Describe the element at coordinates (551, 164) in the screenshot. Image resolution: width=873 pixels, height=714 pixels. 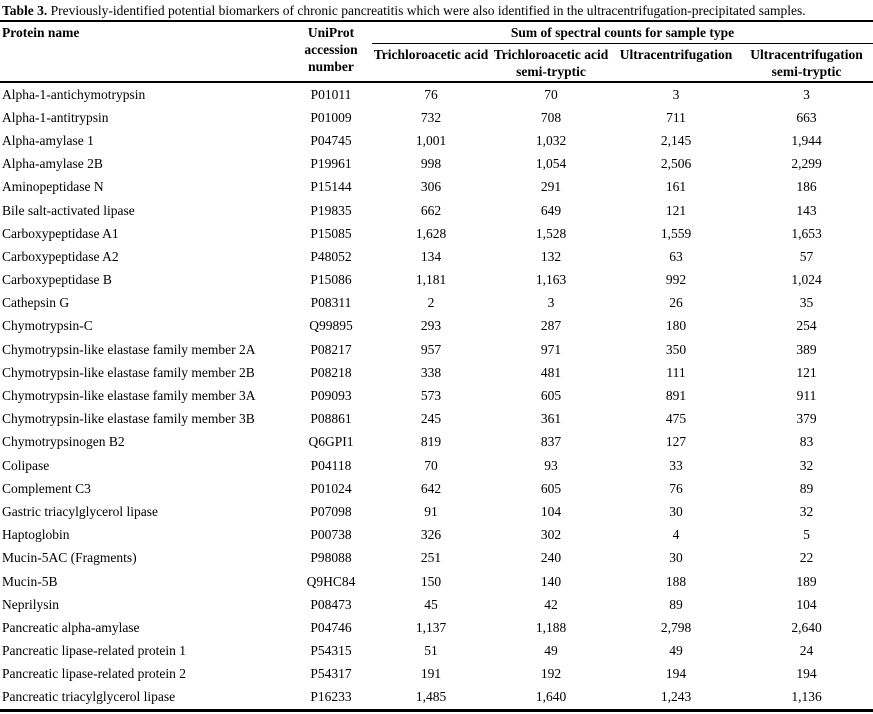
I see `spectral-count-cell: 1,054` at that location.